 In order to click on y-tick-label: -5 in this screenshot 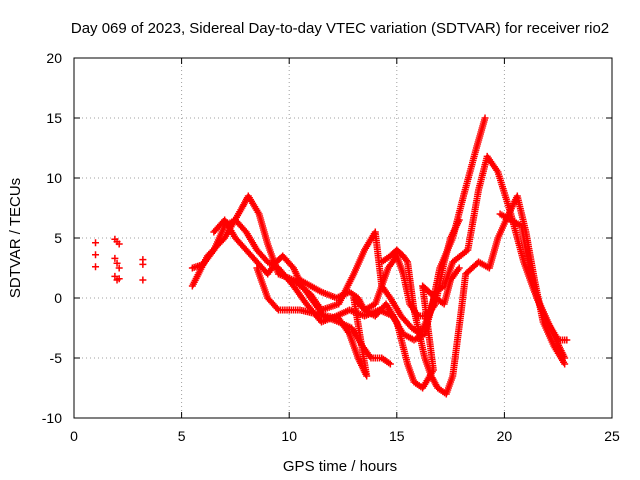, I will do `click(56, 358)`.